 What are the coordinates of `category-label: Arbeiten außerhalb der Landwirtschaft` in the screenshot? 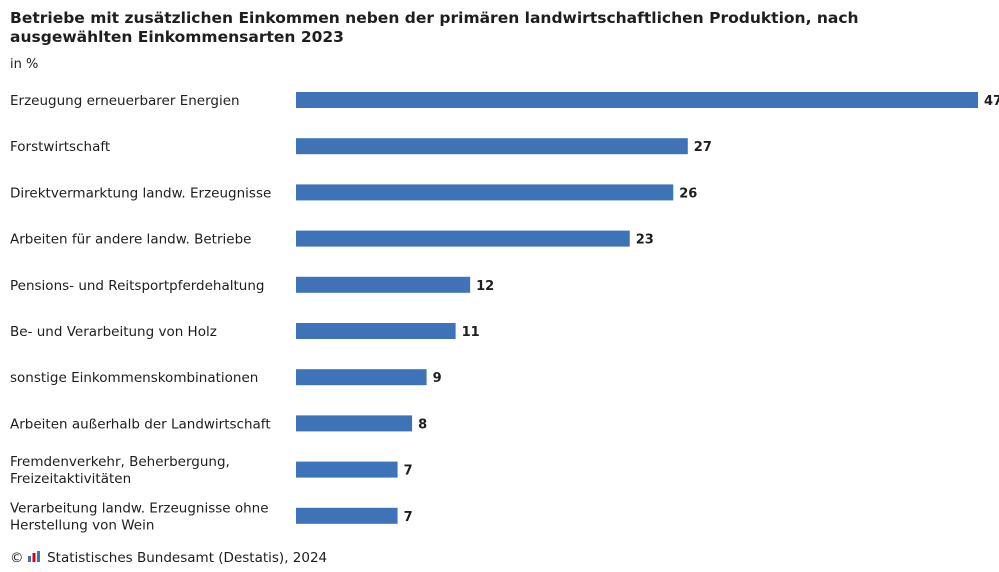 It's located at (140, 424).